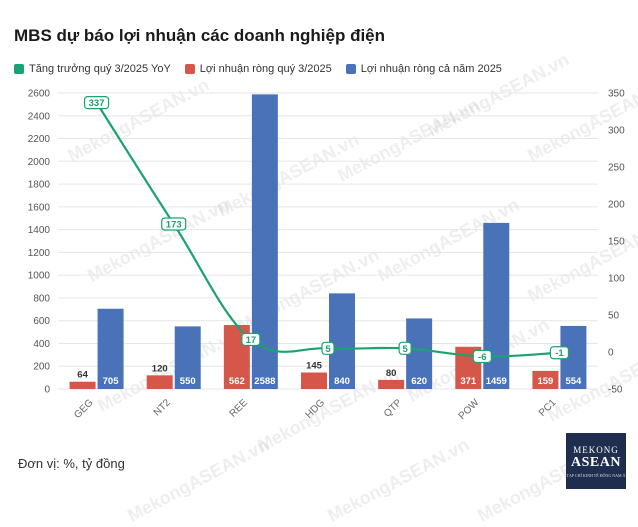 Image resolution: width=638 pixels, height=527 pixels. I want to click on y-left-tick-label: 1400, so click(39, 230).